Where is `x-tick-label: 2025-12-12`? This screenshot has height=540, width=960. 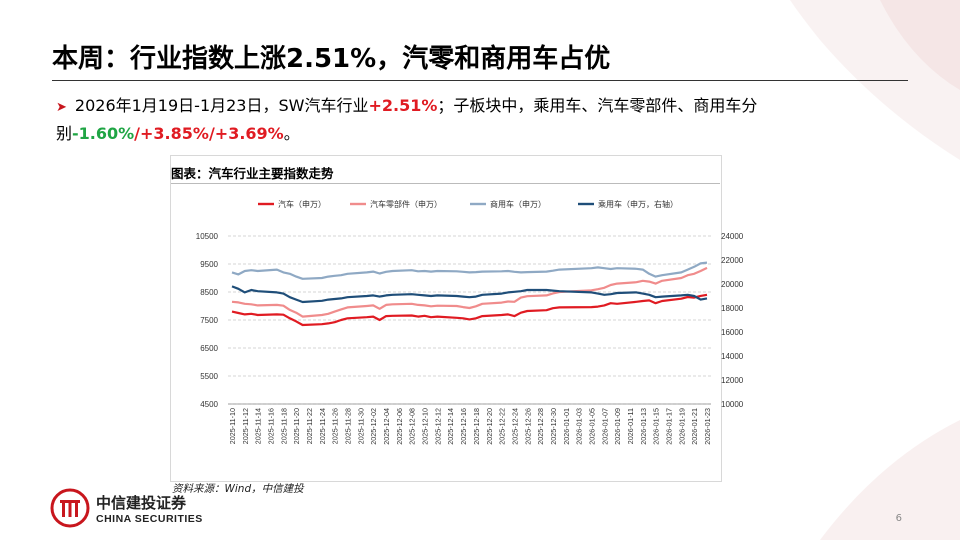
x-tick-label: 2025-12-12 is located at coordinates (437, 426).